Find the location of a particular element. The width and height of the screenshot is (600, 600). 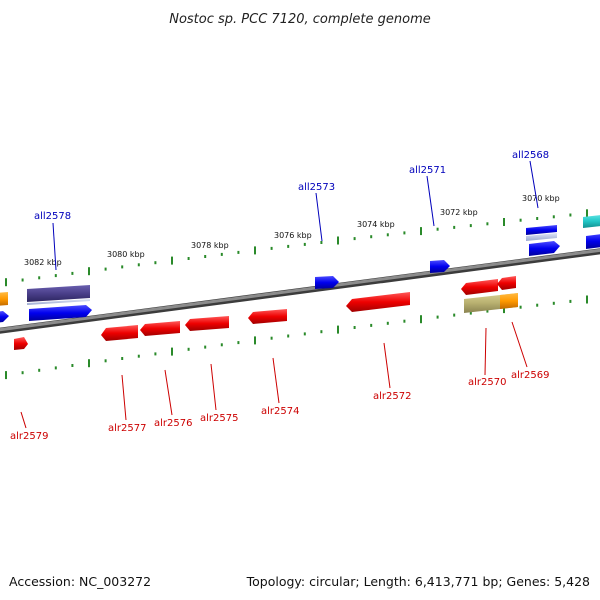

gene-alr2570 is located at coordinates (479, 287).